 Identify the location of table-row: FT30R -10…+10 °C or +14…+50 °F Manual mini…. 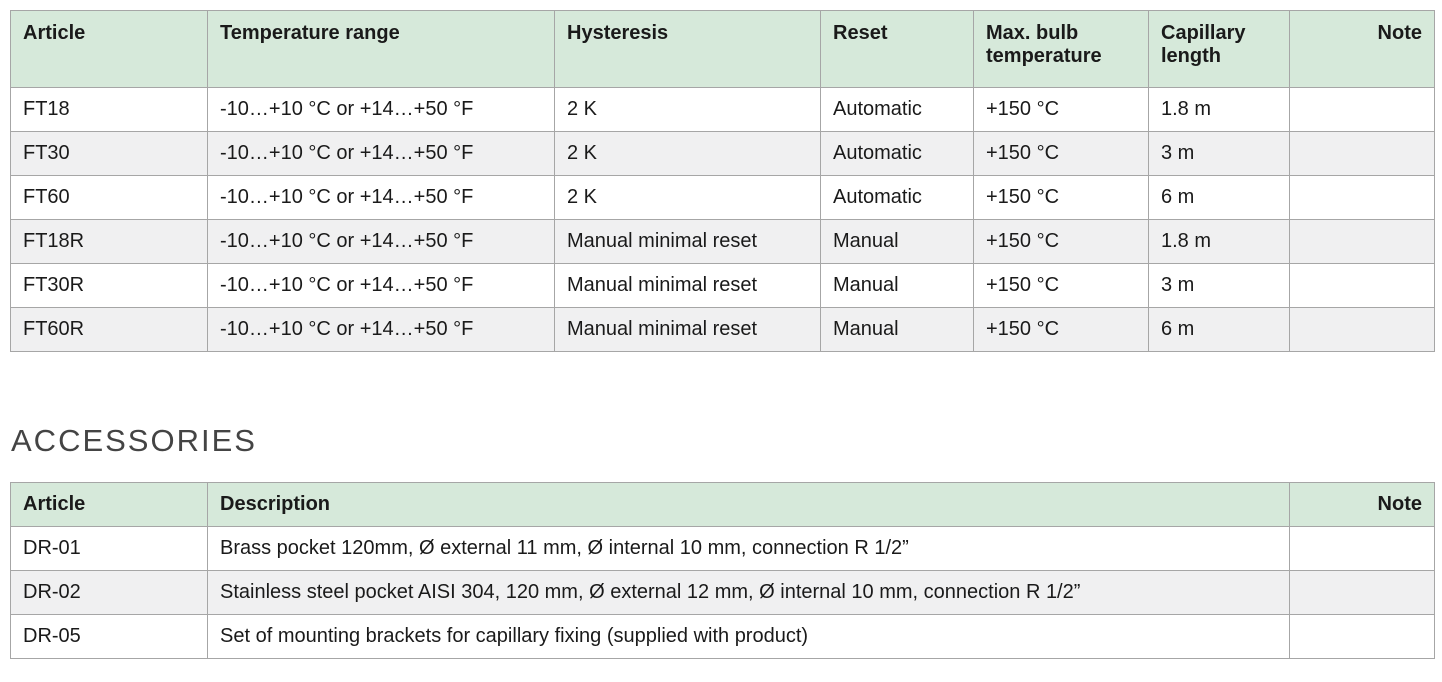
(722, 285).